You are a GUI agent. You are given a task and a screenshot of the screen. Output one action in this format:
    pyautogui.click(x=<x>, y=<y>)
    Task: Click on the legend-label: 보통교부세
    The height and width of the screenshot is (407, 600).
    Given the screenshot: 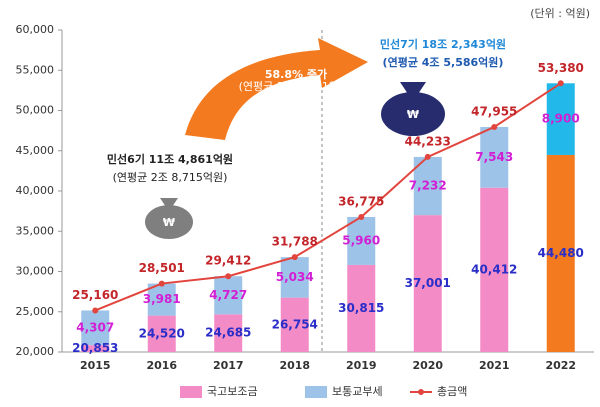 What is the action you would take?
    pyautogui.click(x=357, y=391)
    